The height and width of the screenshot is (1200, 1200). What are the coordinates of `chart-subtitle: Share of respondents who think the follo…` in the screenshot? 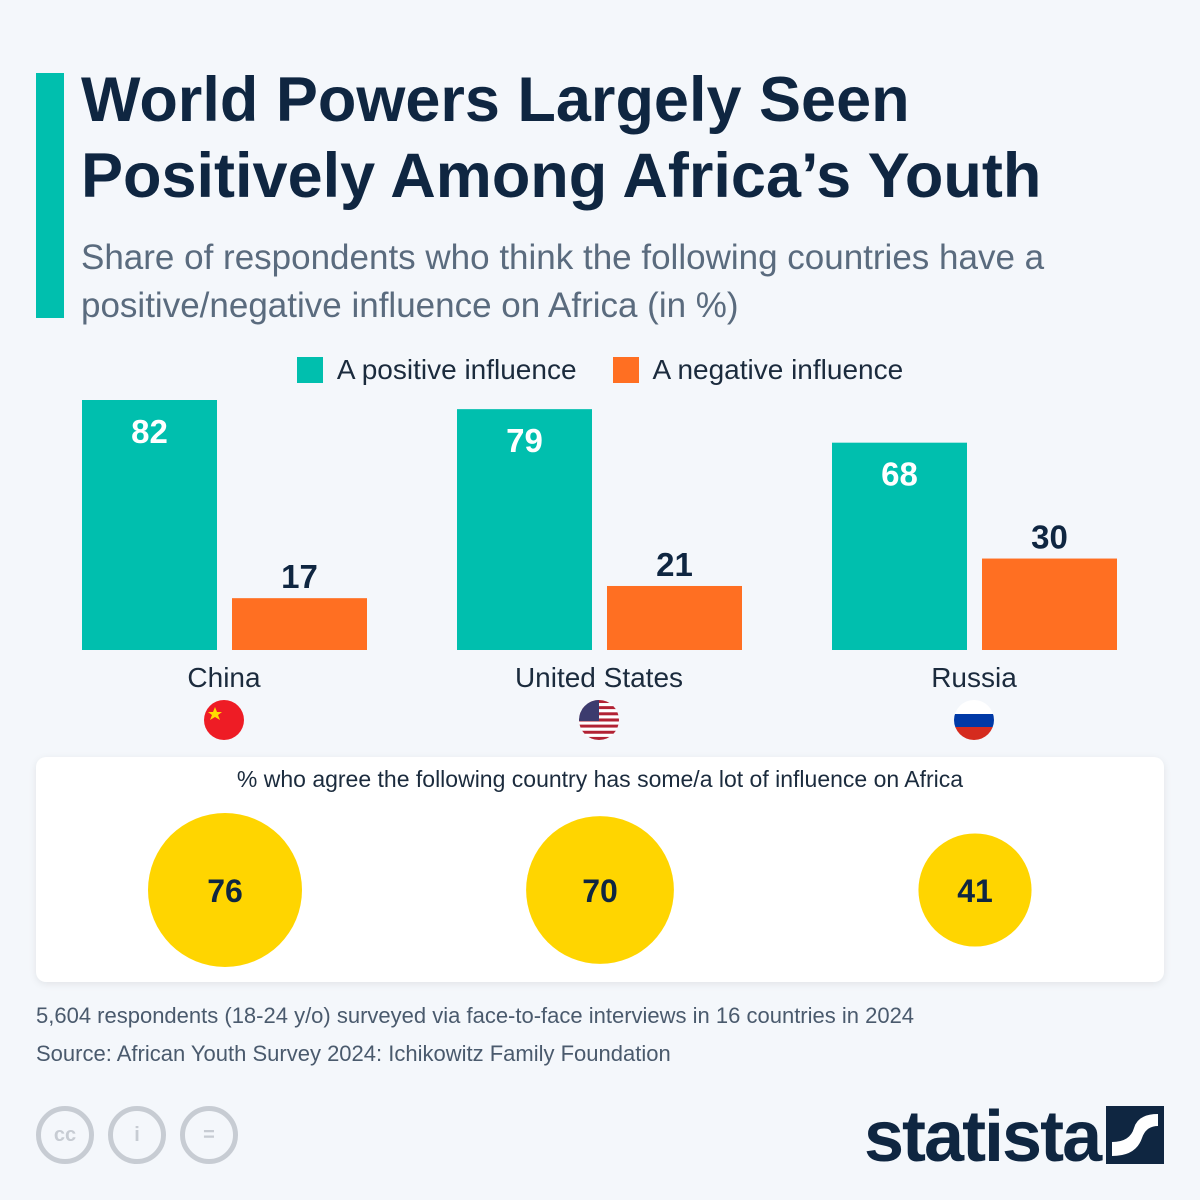 It's located at (563, 281).